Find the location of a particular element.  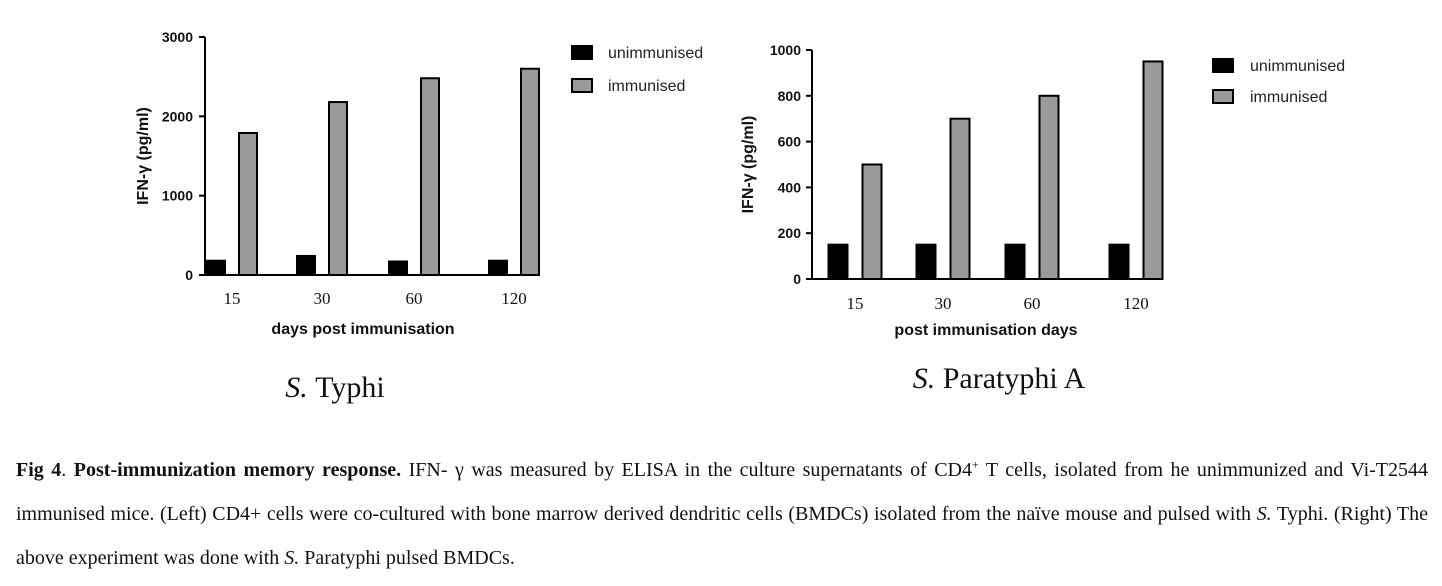

caption-superscript: + is located at coordinates (975, 464).